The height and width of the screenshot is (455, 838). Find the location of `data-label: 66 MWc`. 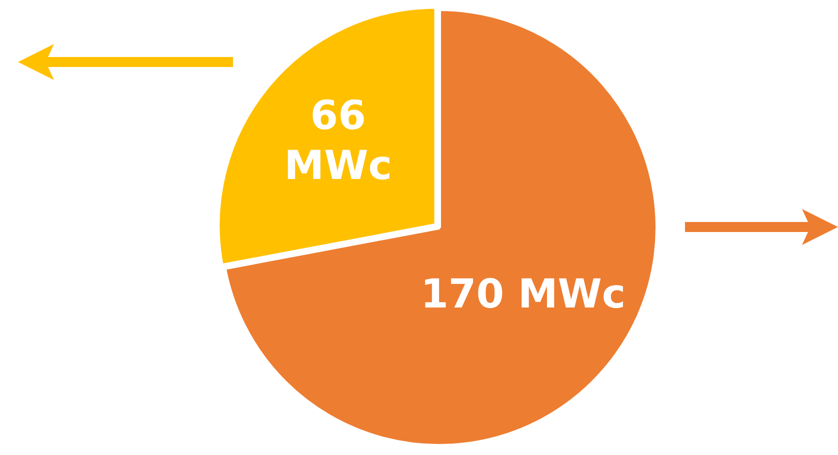

data-label: 66 MWc is located at coordinates (338, 141).